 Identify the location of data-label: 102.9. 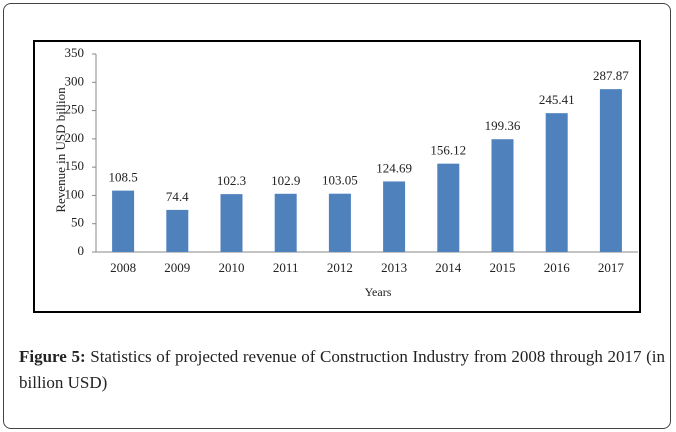
(285, 180).